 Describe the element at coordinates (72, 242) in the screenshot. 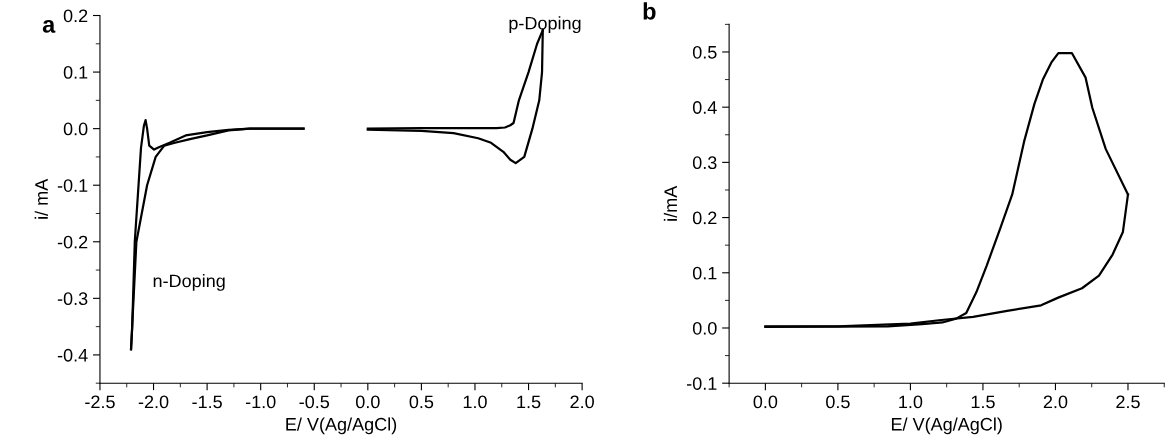

I see `y-tick-label: -0.2` at that location.